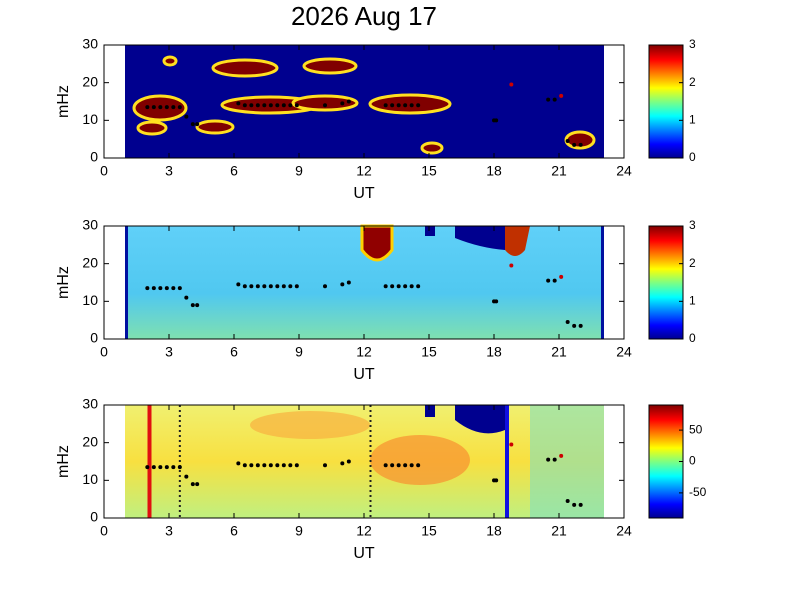 The width and height of the screenshot is (801, 605). I want to click on y-tick-label: 30, so click(90, 404).